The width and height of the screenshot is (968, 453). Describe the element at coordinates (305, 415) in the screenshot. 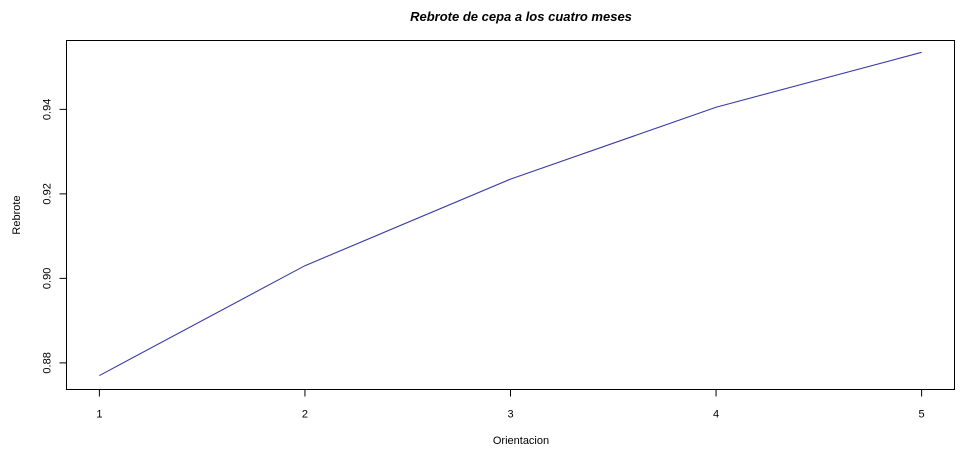

I see `x-tick-label: 2` at that location.